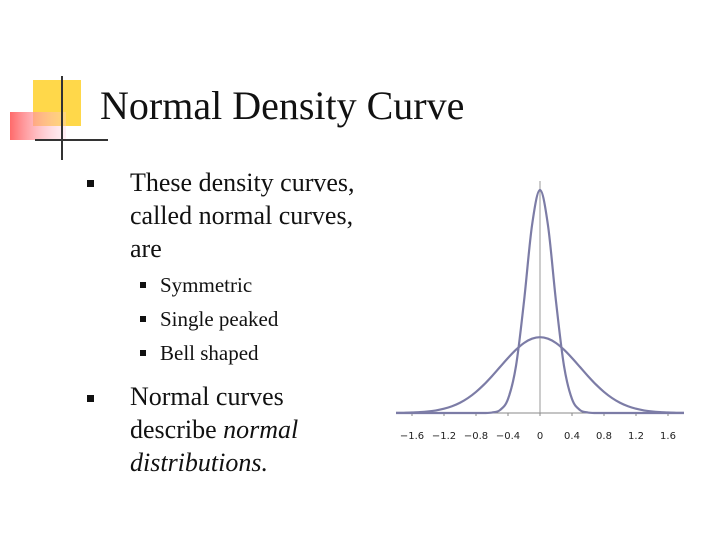 The width and height of the screenshot is (720, 540). What do you see at coordinates (146, 248) in the screenshot?
I see `line: are` at bounding box center [146, 248].